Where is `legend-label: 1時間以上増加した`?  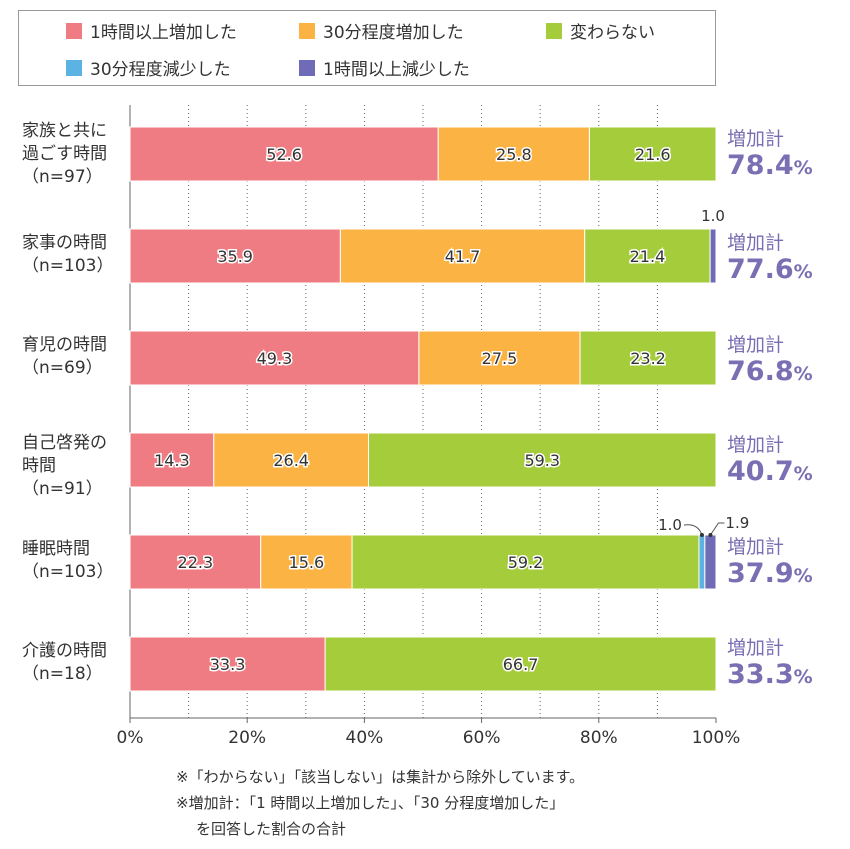
legend-label: 1時間以上増加した is located at coordinates (163, 33).